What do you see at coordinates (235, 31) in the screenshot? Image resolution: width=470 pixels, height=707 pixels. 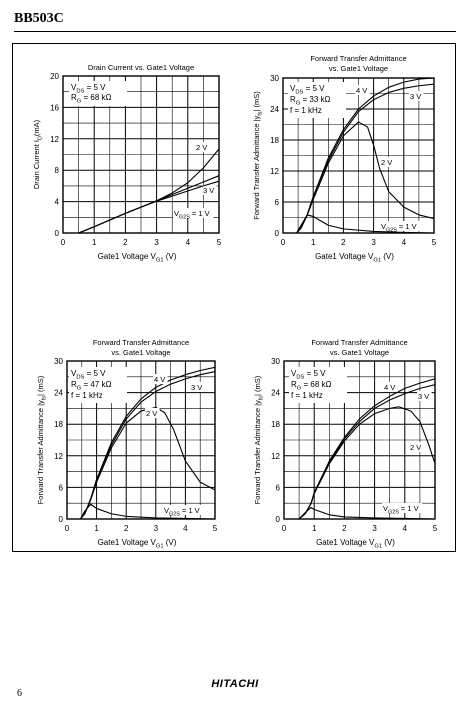 I see `header-rule` at bounding box center [235, 31].